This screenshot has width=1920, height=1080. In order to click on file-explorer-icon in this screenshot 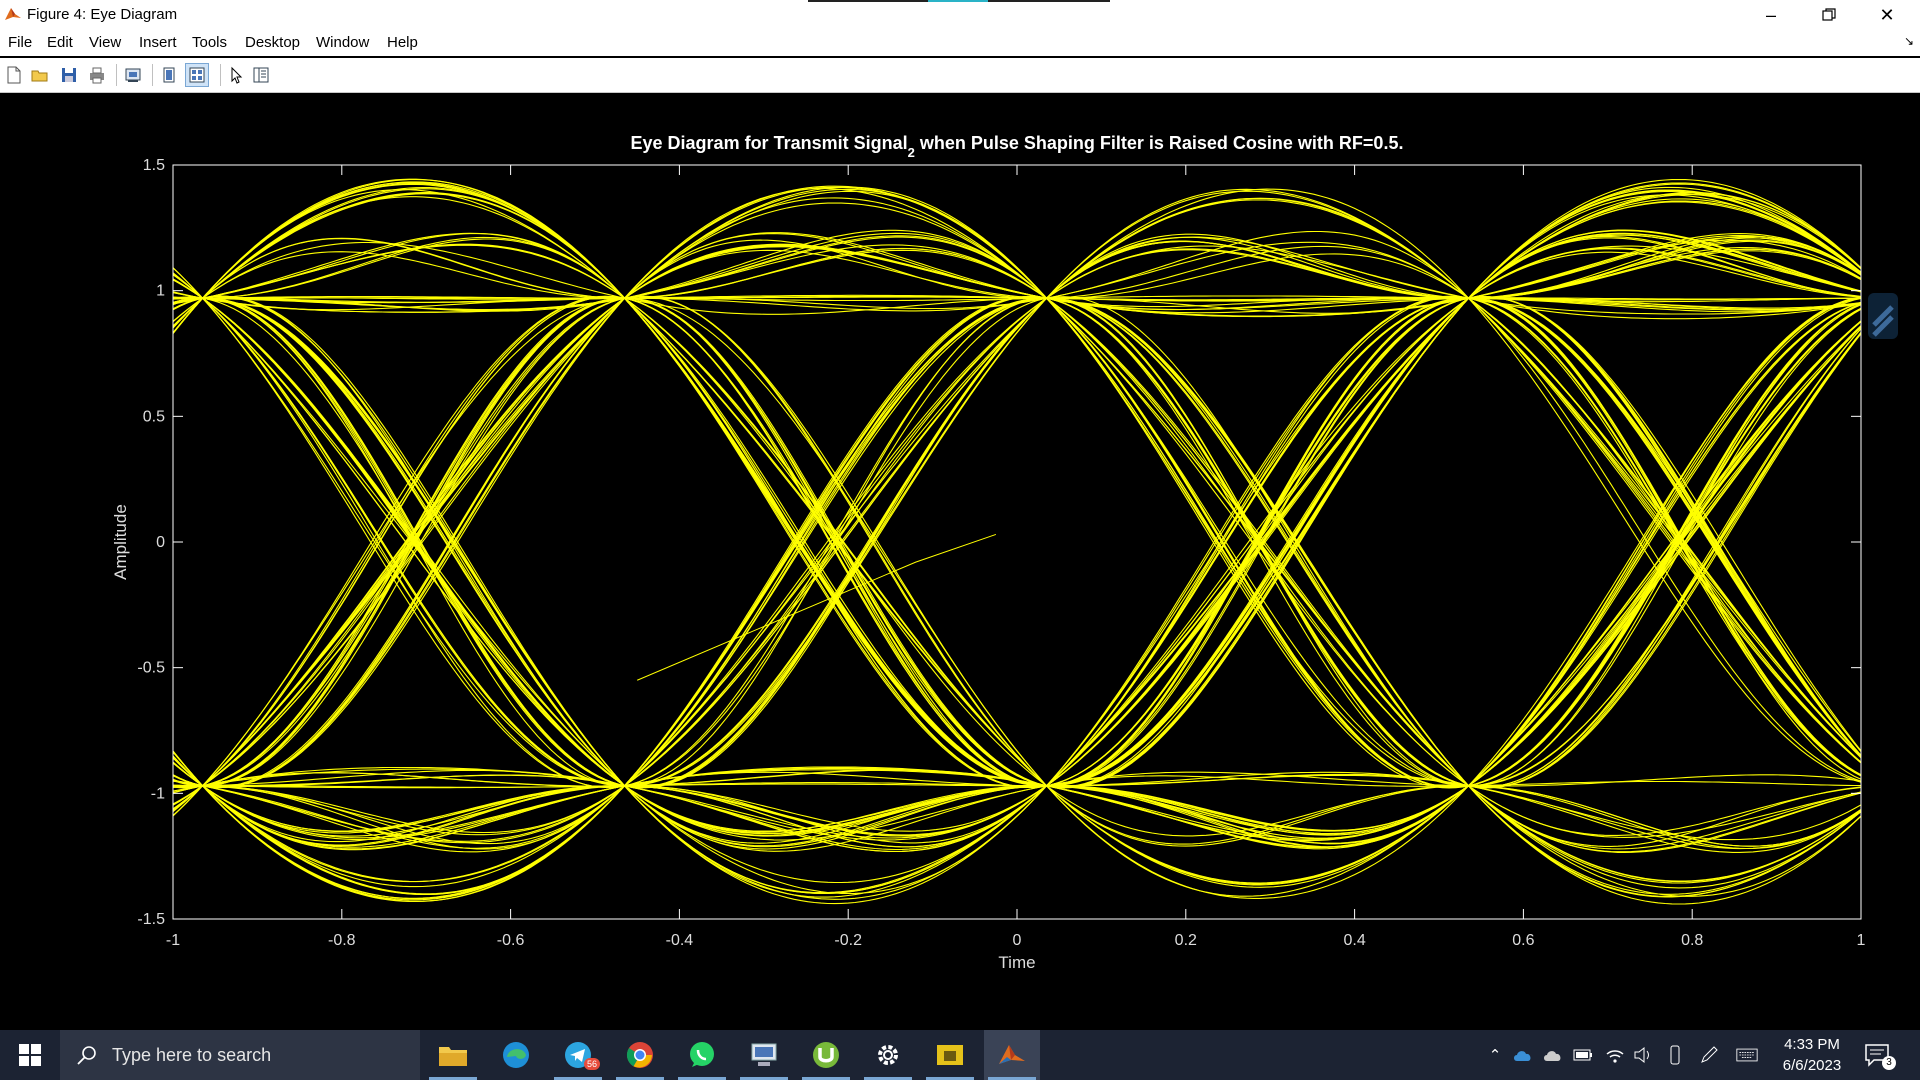, I will do `click(453, 1056)`.